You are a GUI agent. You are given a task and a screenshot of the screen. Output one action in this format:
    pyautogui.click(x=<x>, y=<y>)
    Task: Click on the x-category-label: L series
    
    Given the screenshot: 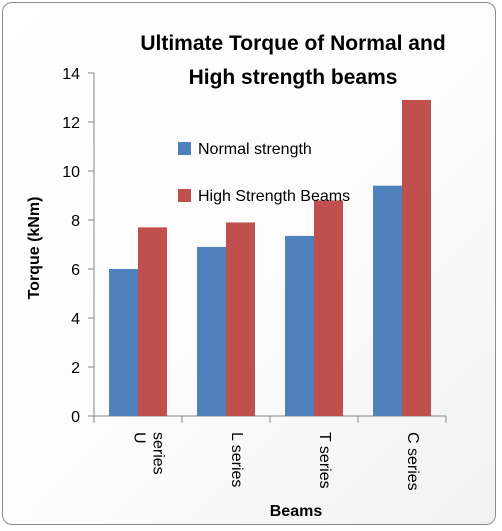 What is the action you would take?
    pyautogui.click(x=236, y=459)
    